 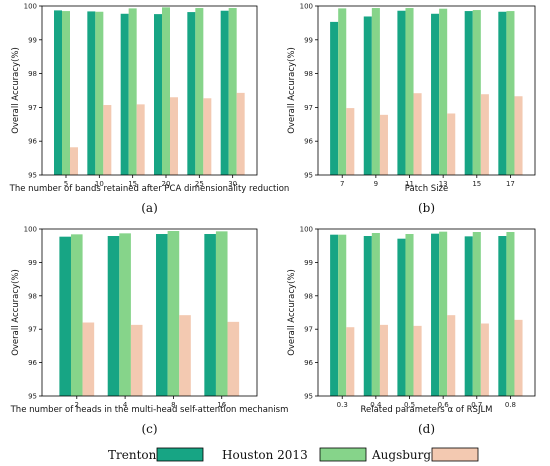 What do you see at coordinates (443, 313) in the screenshot?
I see `bar-houston-2013-0.6` at bounding box center [443, 313].